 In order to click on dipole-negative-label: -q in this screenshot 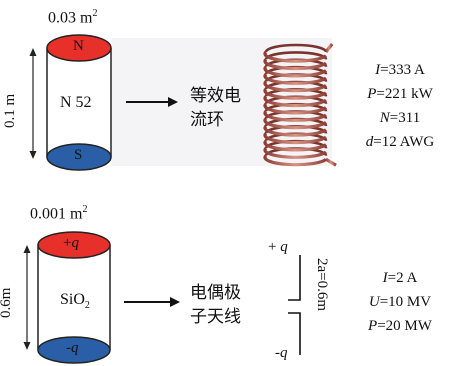, I will do `click(281, 353)`.